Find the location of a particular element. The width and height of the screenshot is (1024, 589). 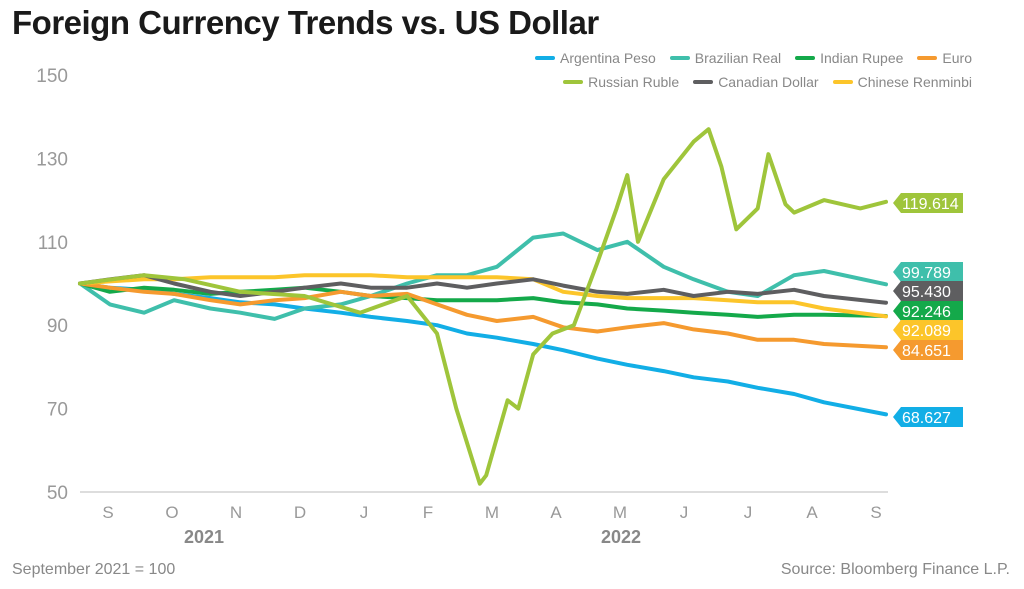

end-value-label: 84.651 is located at coordinates (926, 351).